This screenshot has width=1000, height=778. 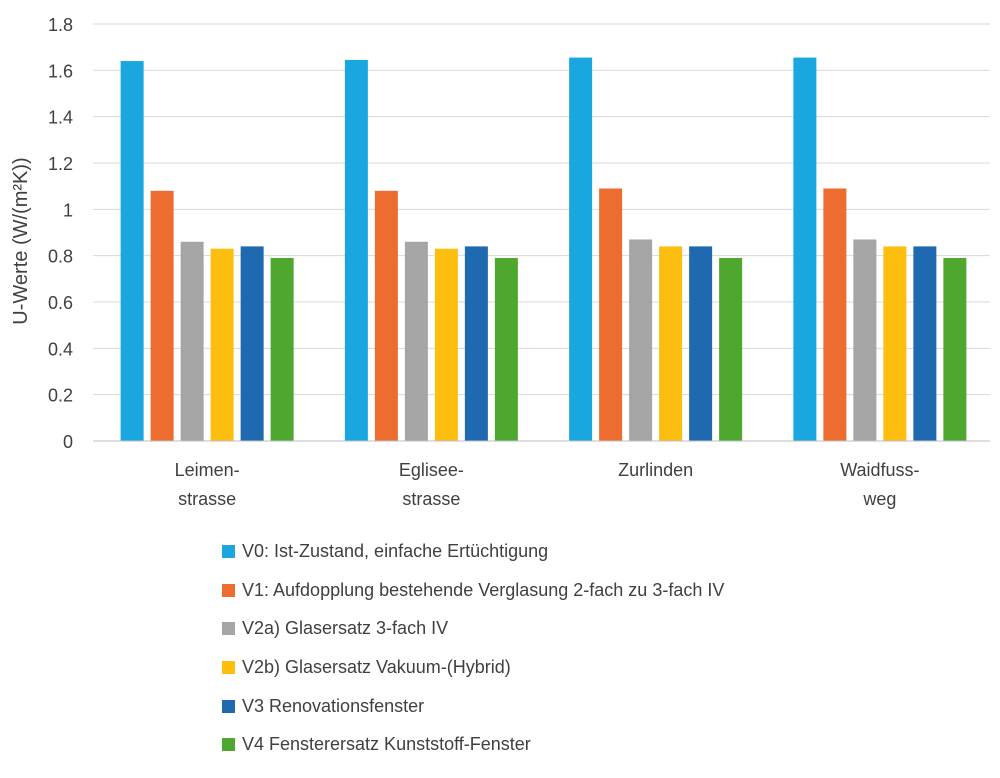 I want to click on y-tick-label: 0.8, so click(x=60, y=257).